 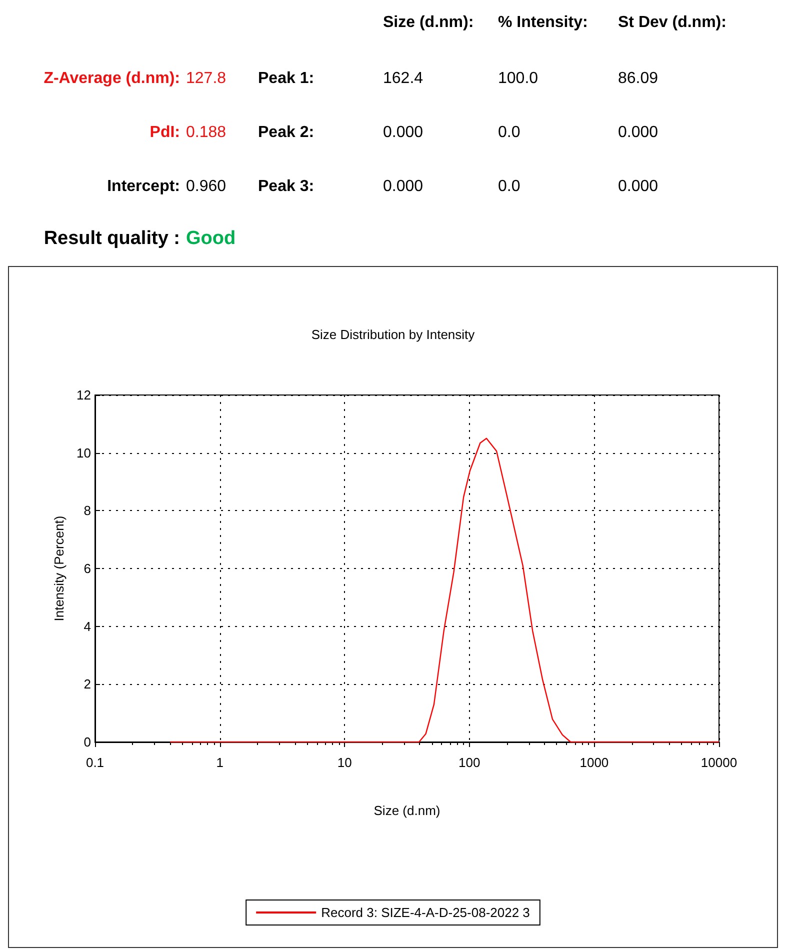 What do you see at coordinates (87, 568) in the screenshot?
I see `y-tick-label: 6` at bounding box center [87, 568].